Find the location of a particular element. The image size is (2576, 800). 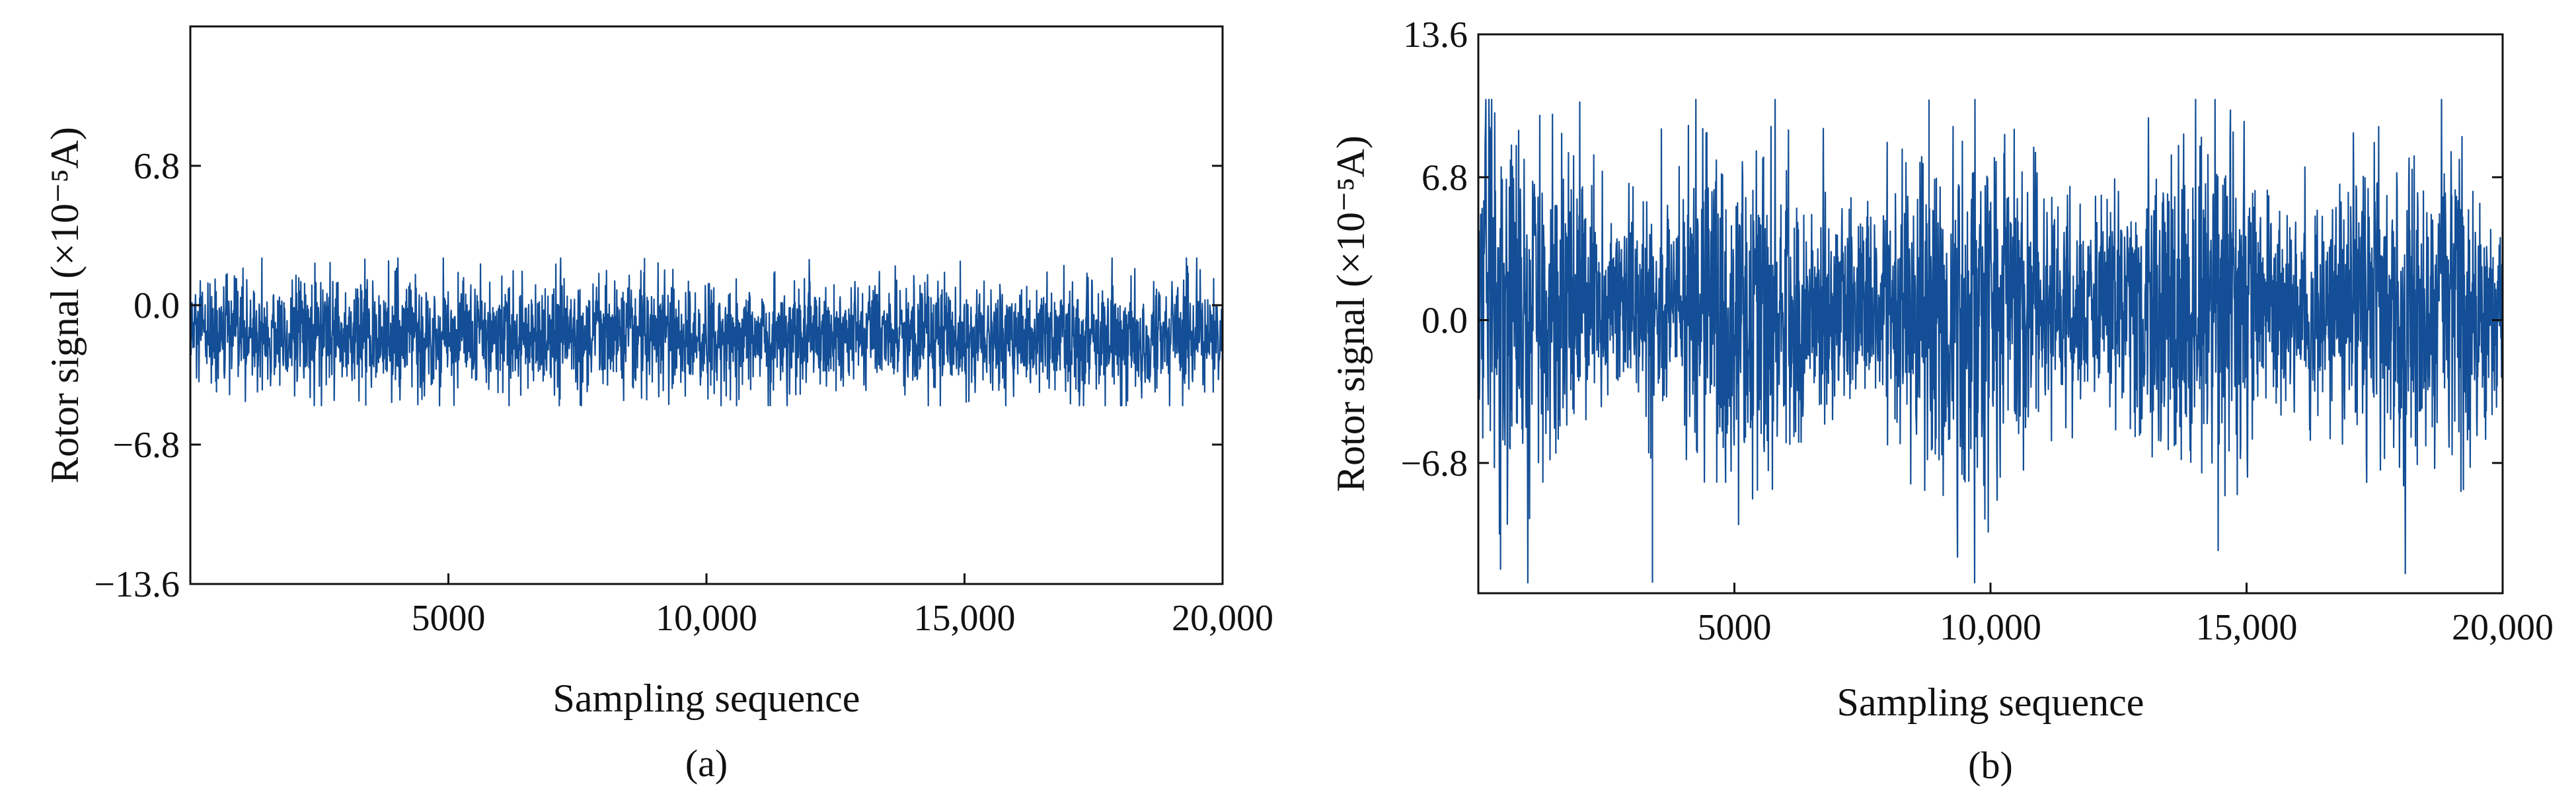

y-tick-label-a-2: −6.8 is located at coordinates (146, 446).